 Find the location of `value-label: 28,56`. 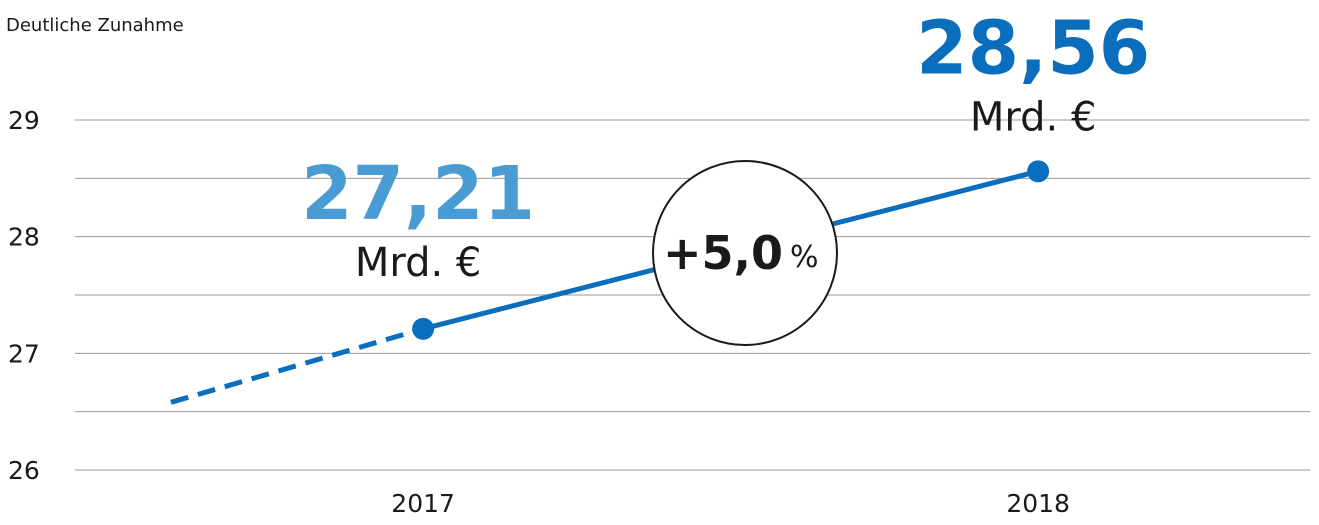

value-label: 28,56 is located at coordinates (1033, 48).